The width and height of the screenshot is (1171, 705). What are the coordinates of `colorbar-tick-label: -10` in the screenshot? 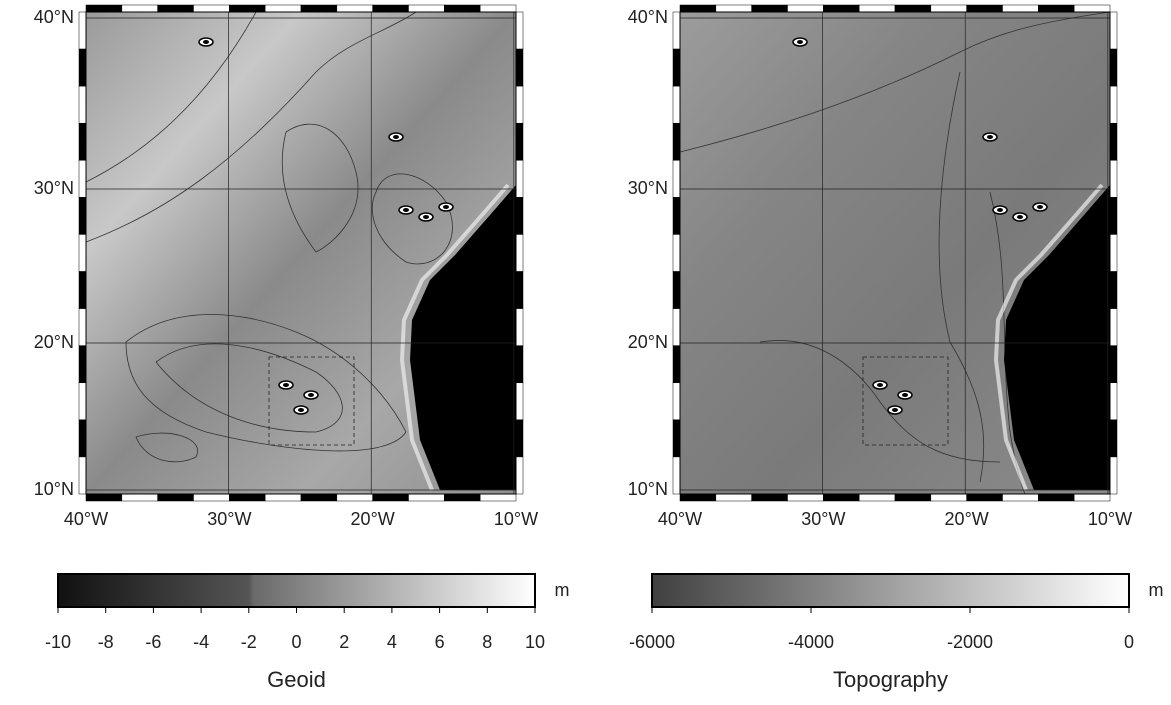 It's located at (58, 642).